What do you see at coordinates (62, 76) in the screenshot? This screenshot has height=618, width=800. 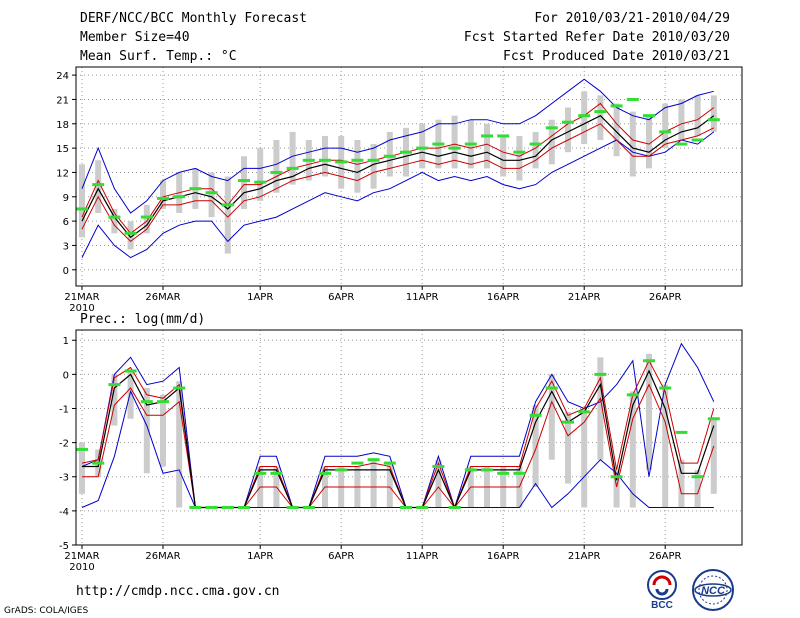 I see `temp-y-tick-label: 24` at bounding box center [62, 76].